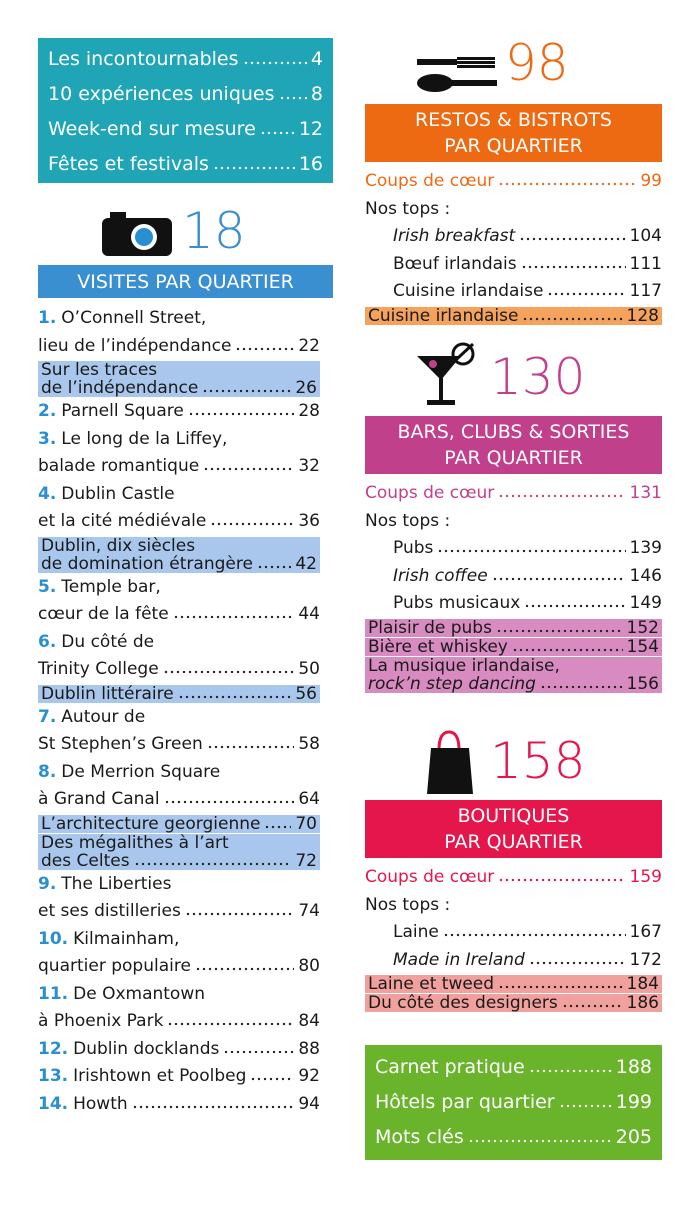  What do you see at coordinates (633, 1137) in the screenshot?
I see `page-number: 205` at bounding box center [633, 1137].